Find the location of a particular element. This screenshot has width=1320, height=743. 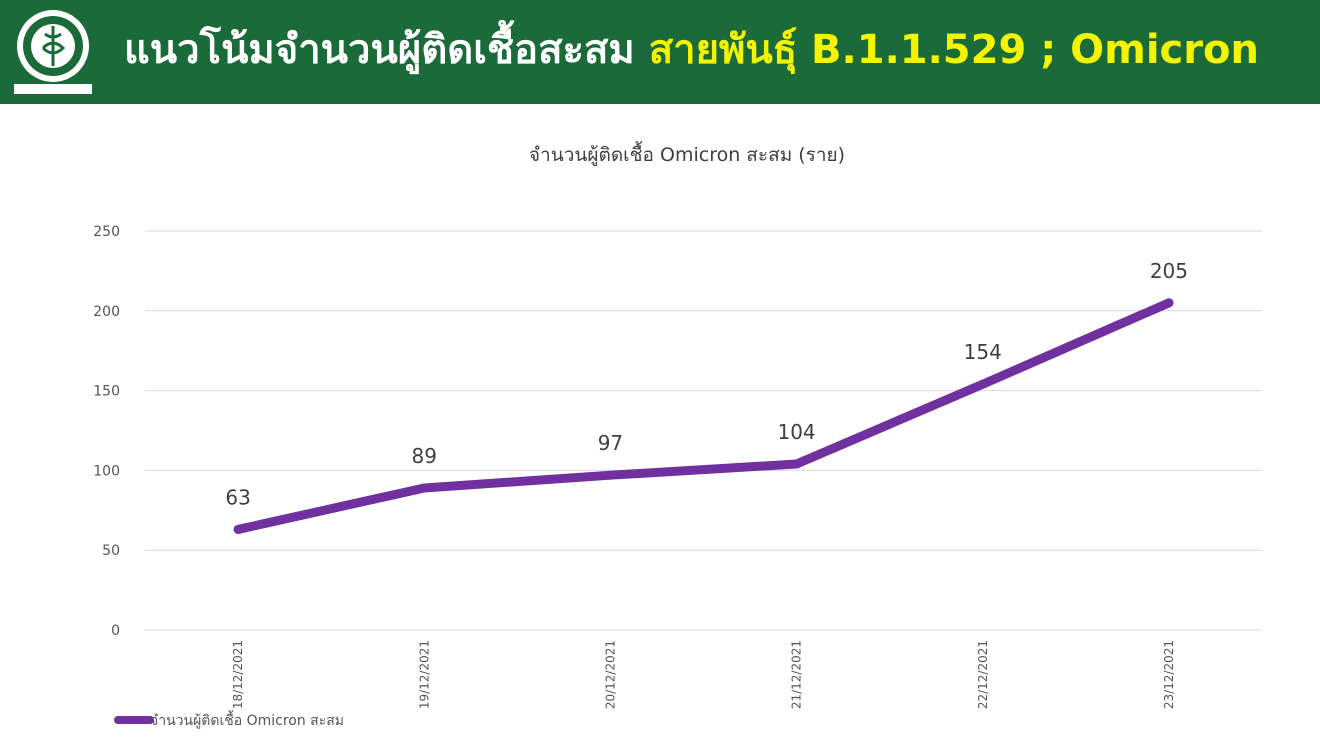

x-tick-label: 22/12/2021 is located at coordinates (983, 674).